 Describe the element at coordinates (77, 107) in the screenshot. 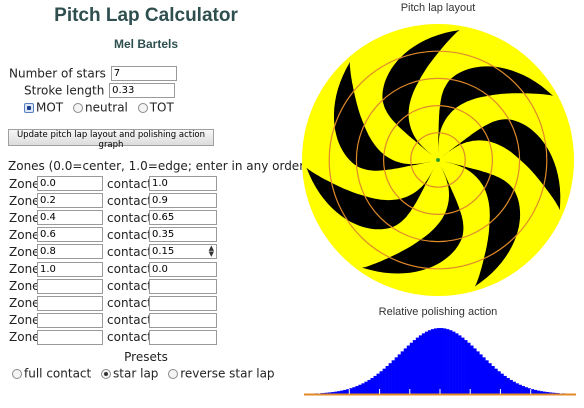

I see `neutral-radio` at that location.